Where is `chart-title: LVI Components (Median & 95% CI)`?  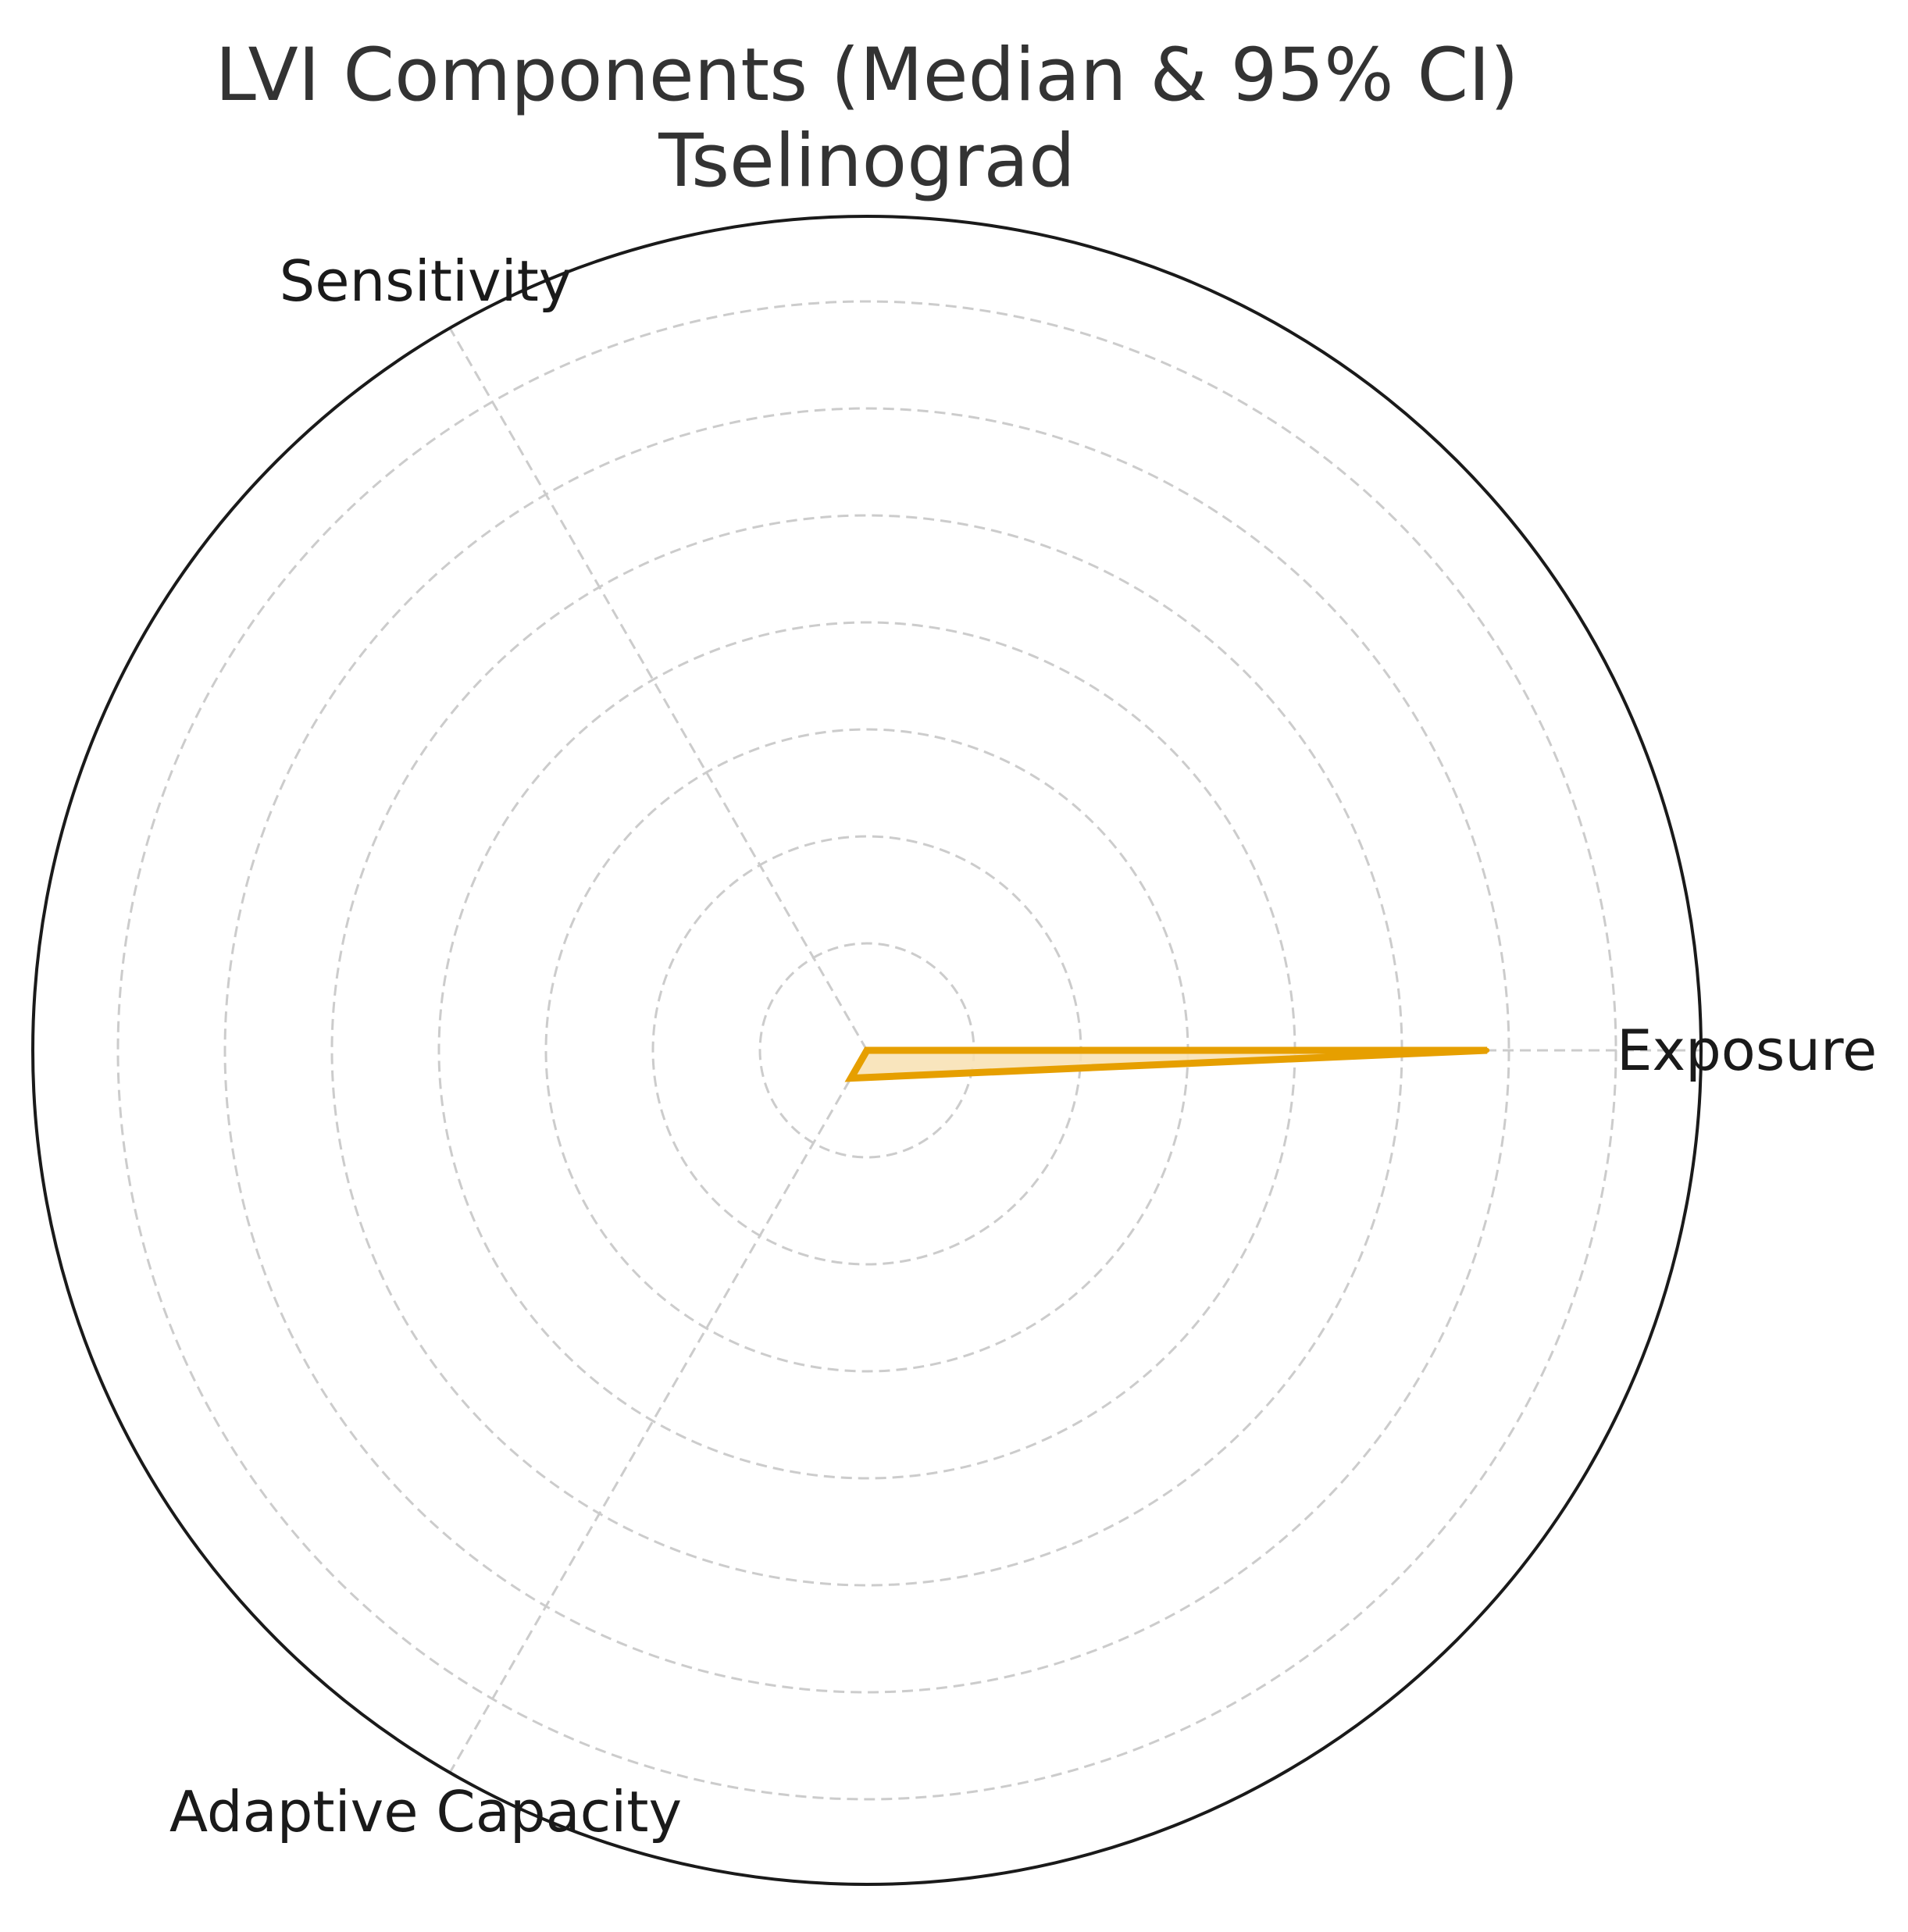 chart-title: LVI Components (Median & 95% CI) is located at coordinates (866, 76).